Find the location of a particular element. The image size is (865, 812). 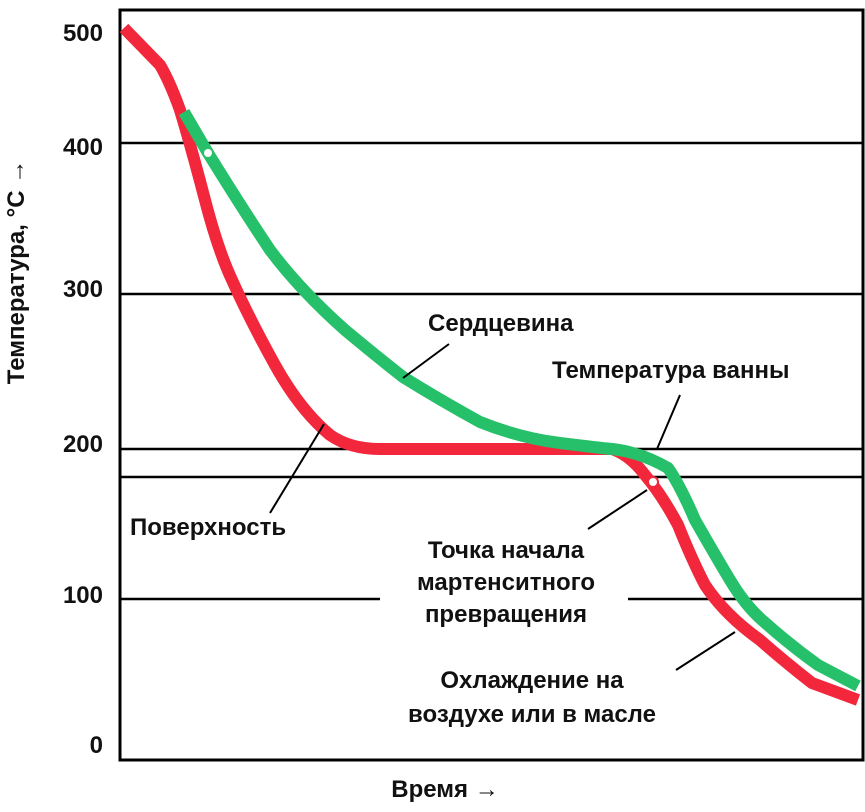

ms-label-line3: превращения is located at coordinates (506, 614).